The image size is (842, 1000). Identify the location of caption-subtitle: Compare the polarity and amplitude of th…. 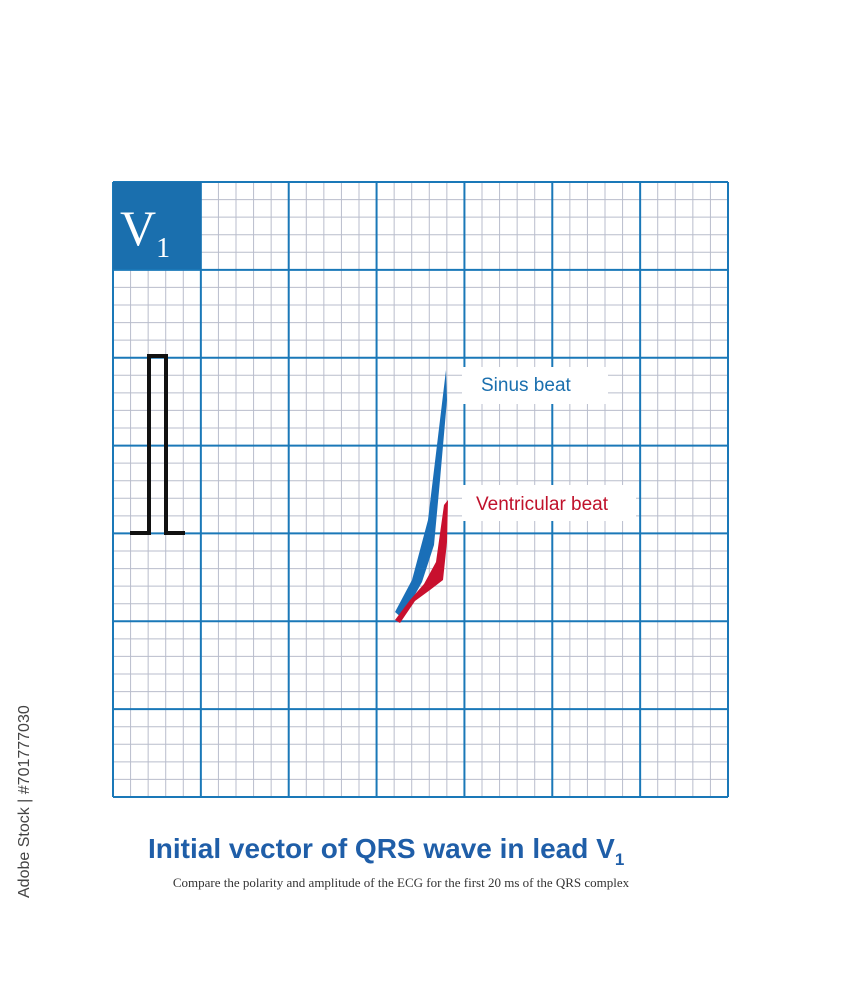
(401, 882).